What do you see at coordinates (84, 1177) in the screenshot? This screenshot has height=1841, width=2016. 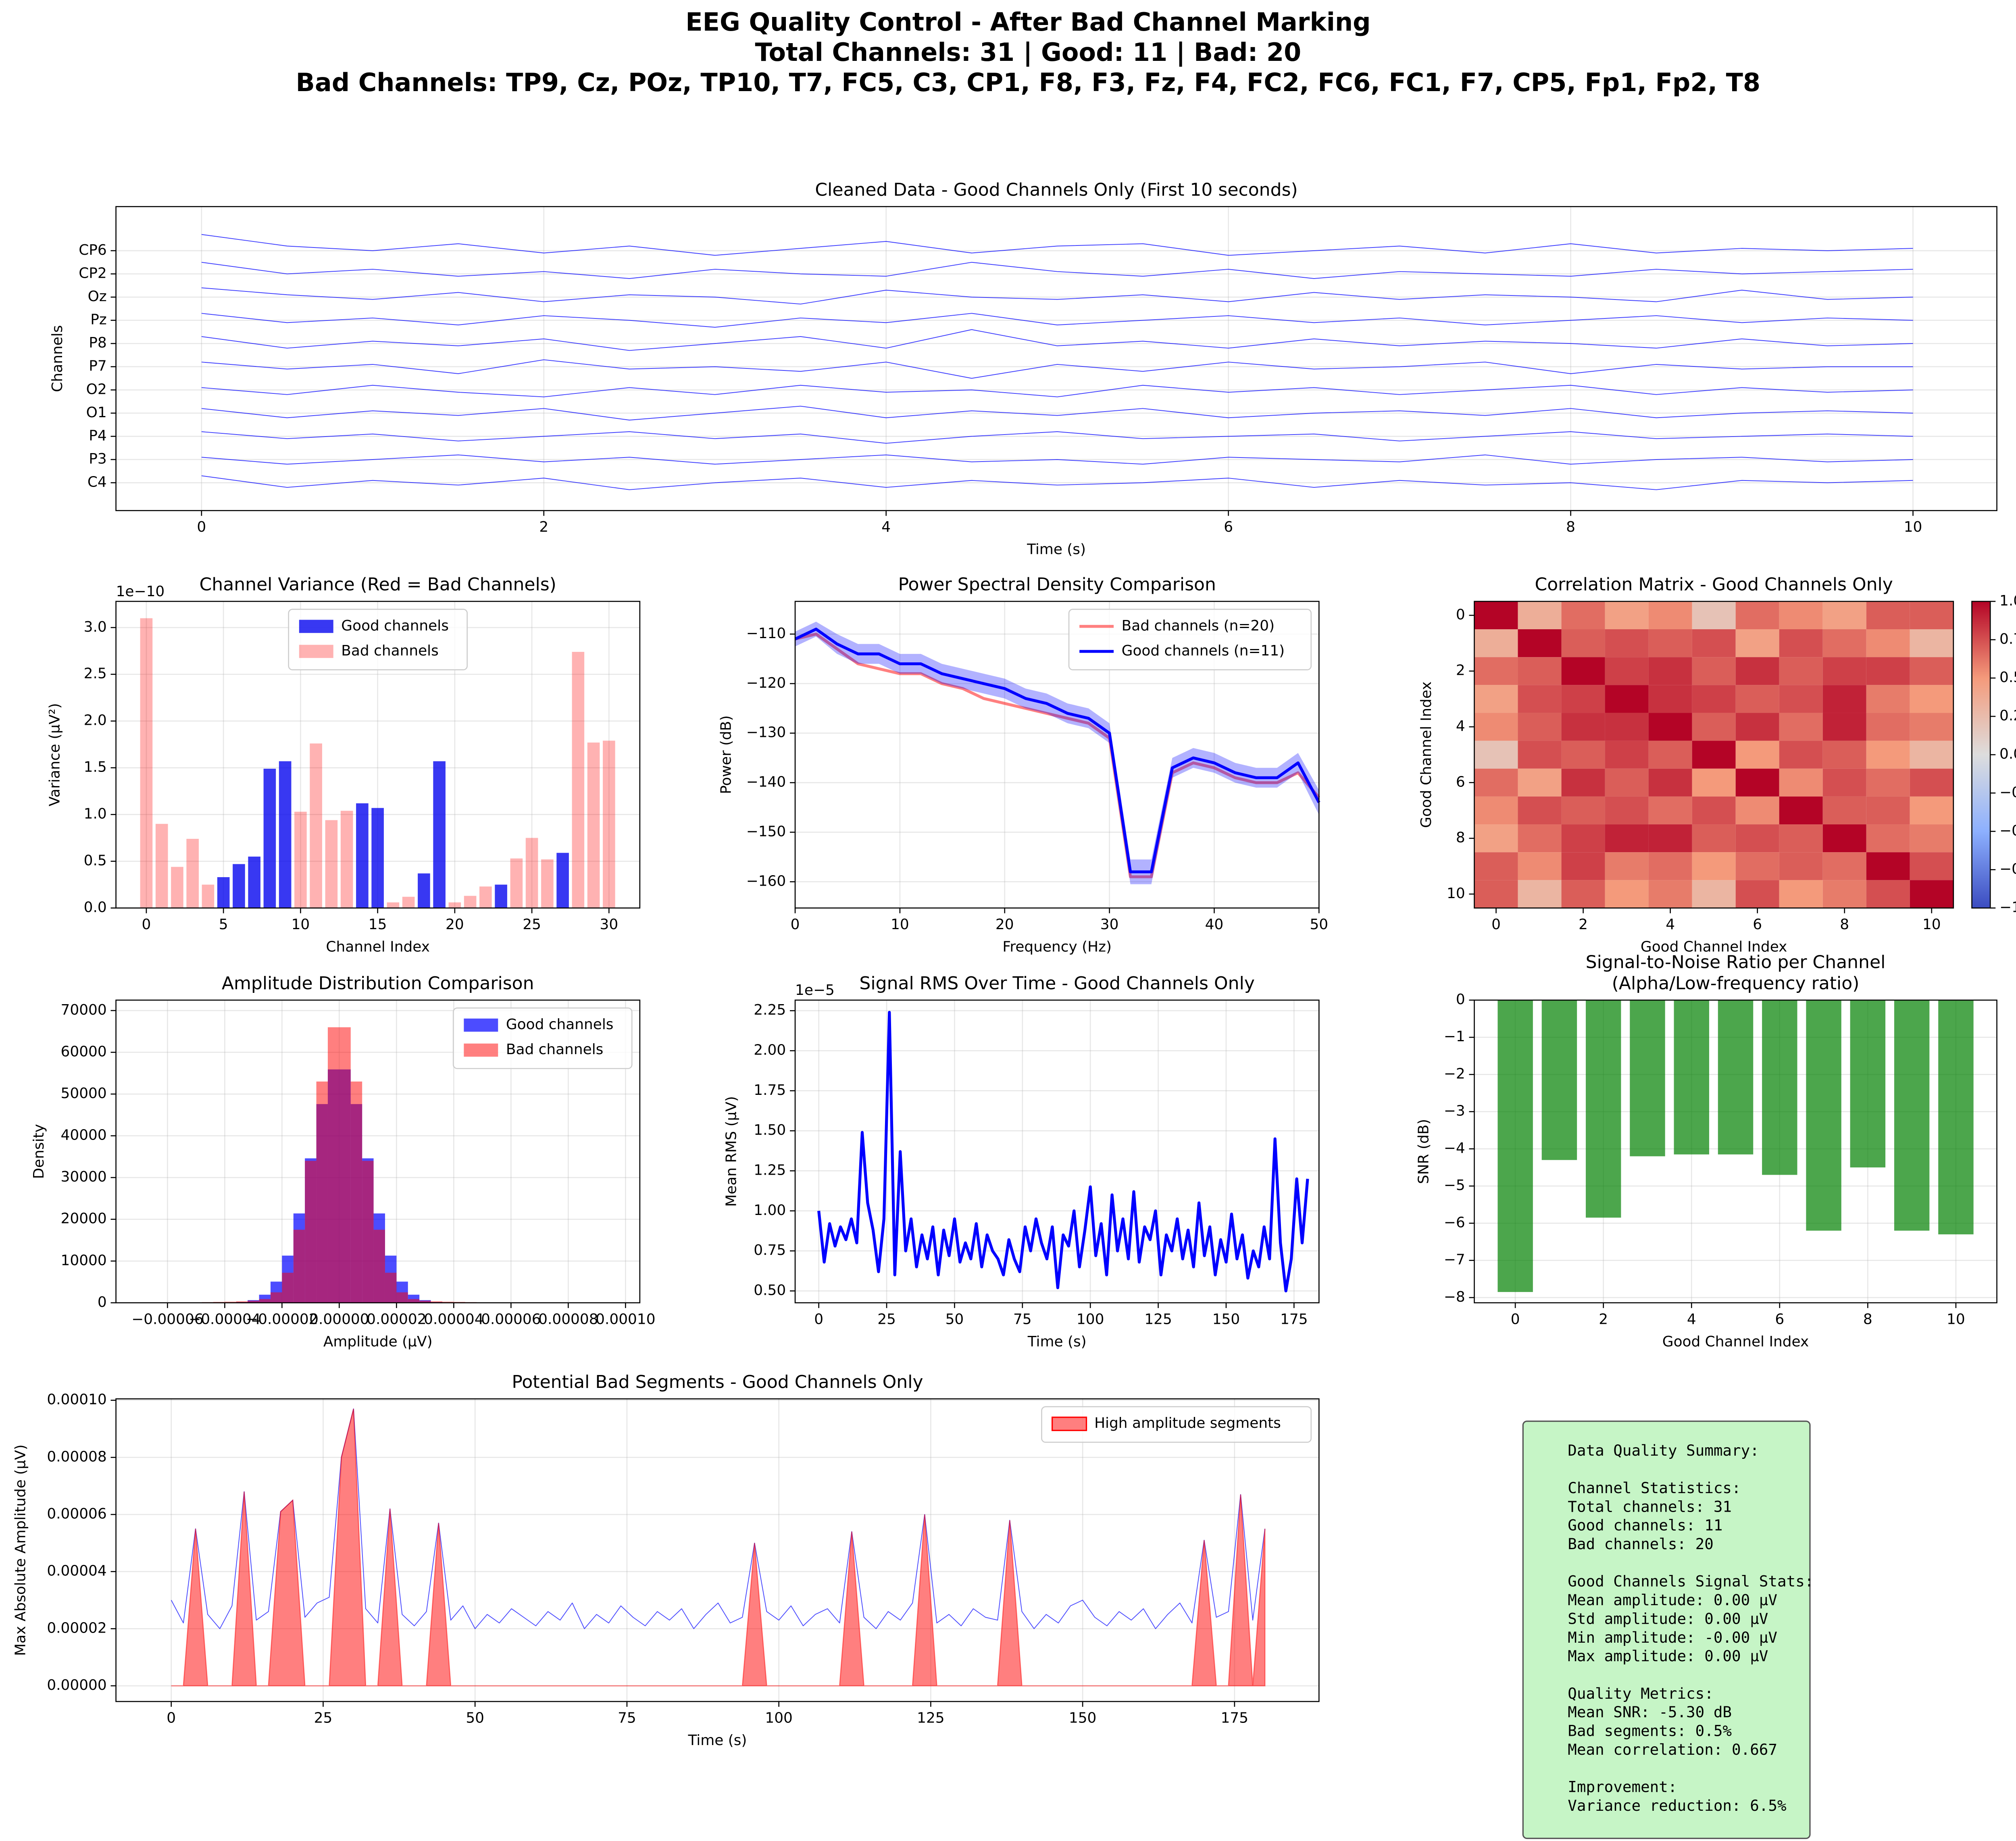 I see `y-tick-label: 30000` at bounding box center [84, 1177].